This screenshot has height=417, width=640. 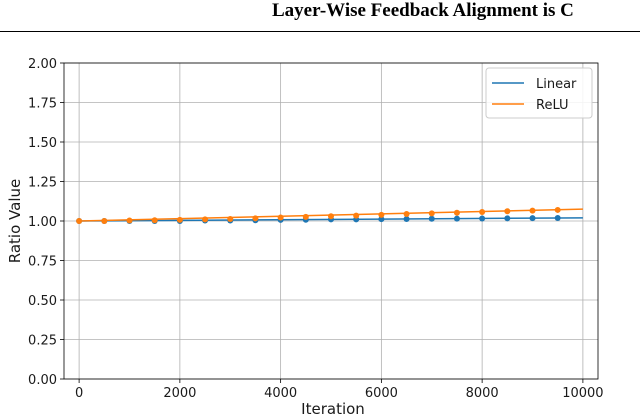 What do you see at coordinates (42, 104) in the screenshot?
I see `y-tick-label: 1.75` at bounding box center [42, 104].